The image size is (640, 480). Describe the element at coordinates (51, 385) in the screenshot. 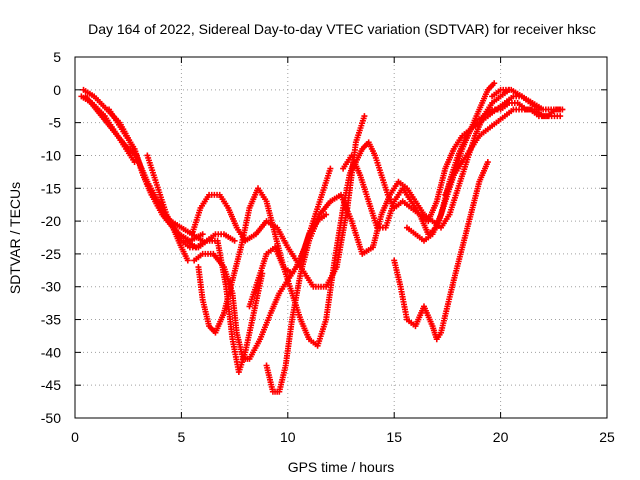

I see `y-tick-label: -45` at that location.